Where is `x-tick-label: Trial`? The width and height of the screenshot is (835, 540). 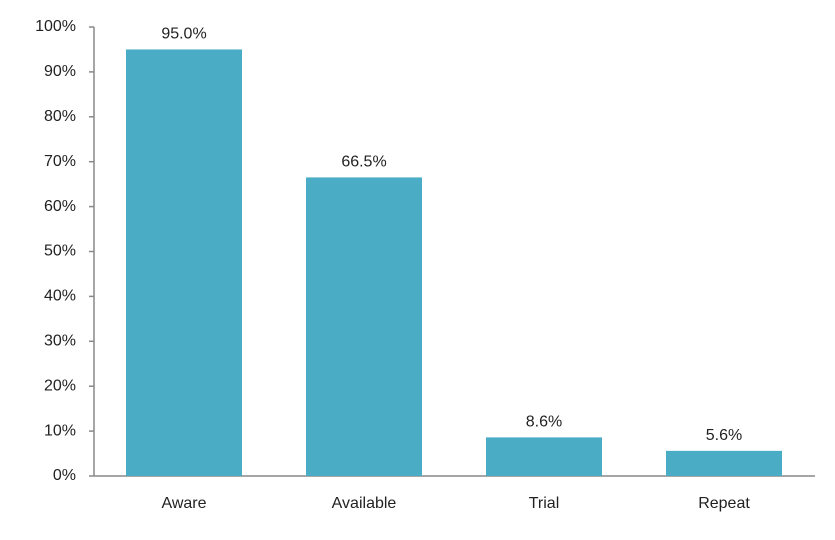 x-tick-label: Trial is located at coordinates (544, 503).